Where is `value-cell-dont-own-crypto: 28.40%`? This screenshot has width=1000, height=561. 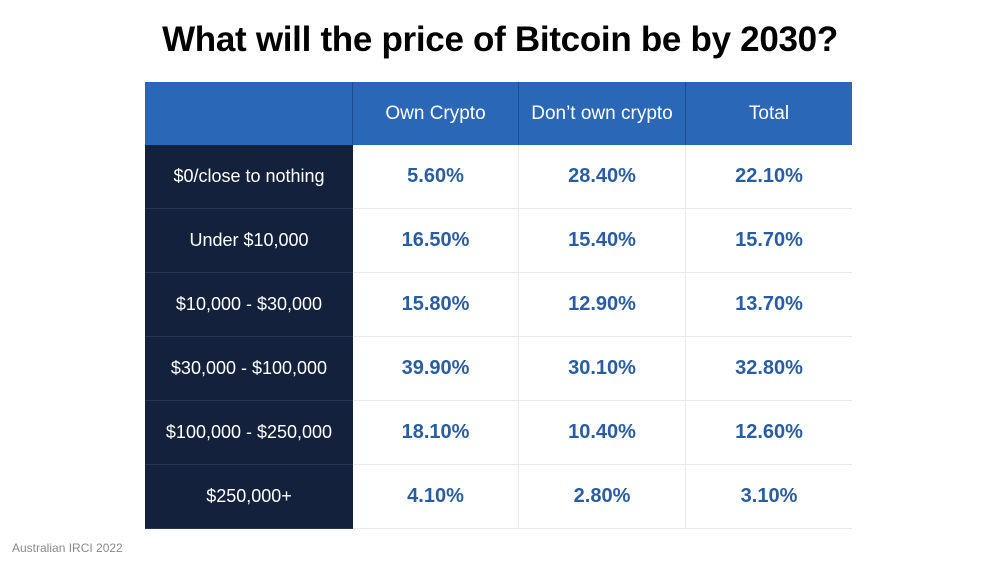
value-cell-dont-own-crypto: 28.40% is located at coordinates (602, 177).